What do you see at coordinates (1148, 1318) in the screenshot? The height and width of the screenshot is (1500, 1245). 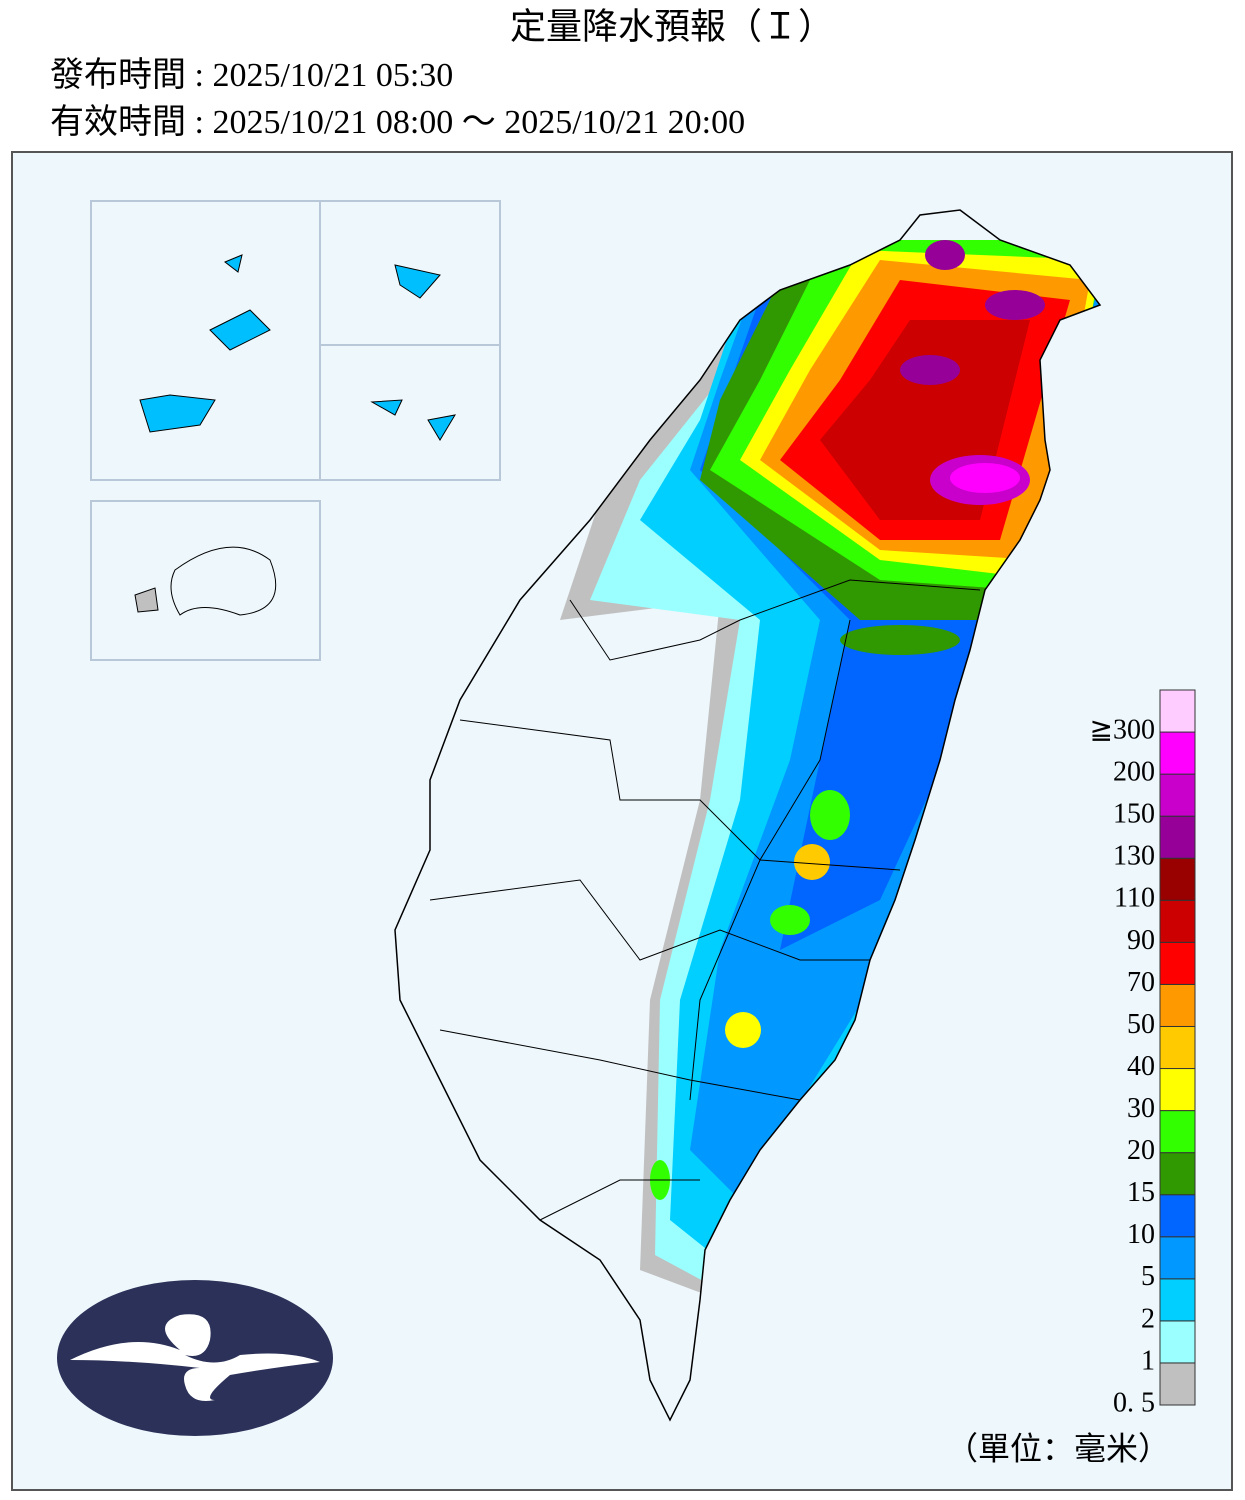 I see `legend-label: 2` at bounding box center [1148, 1318].